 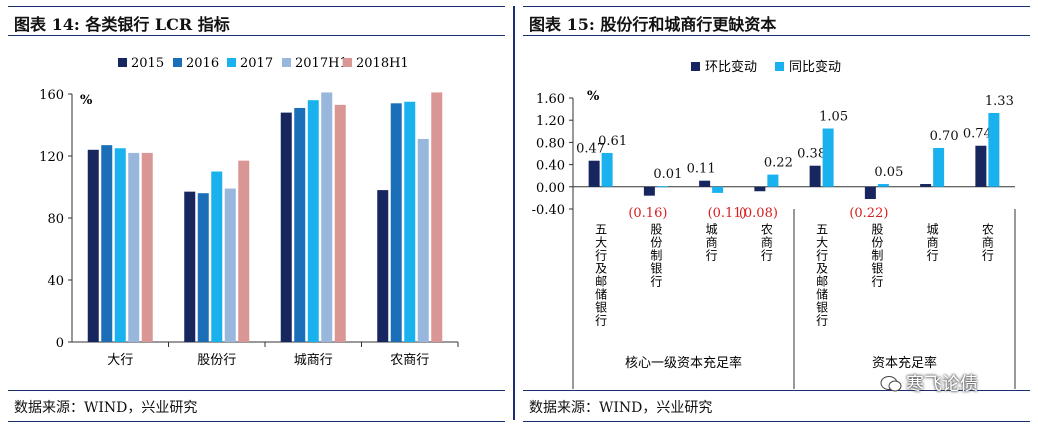 I want to click on legend-label: 2015, so click(x=147, y=63).